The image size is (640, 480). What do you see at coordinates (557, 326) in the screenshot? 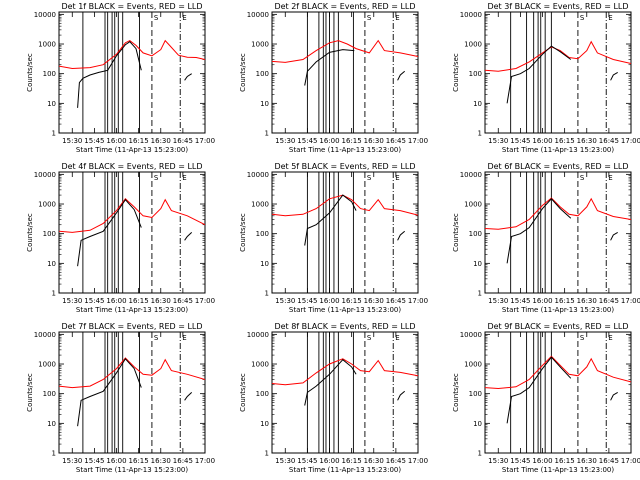
I see `panel-title: Det 9f BLACK = Events, RED = LLD` at bounding box center [557, 326].